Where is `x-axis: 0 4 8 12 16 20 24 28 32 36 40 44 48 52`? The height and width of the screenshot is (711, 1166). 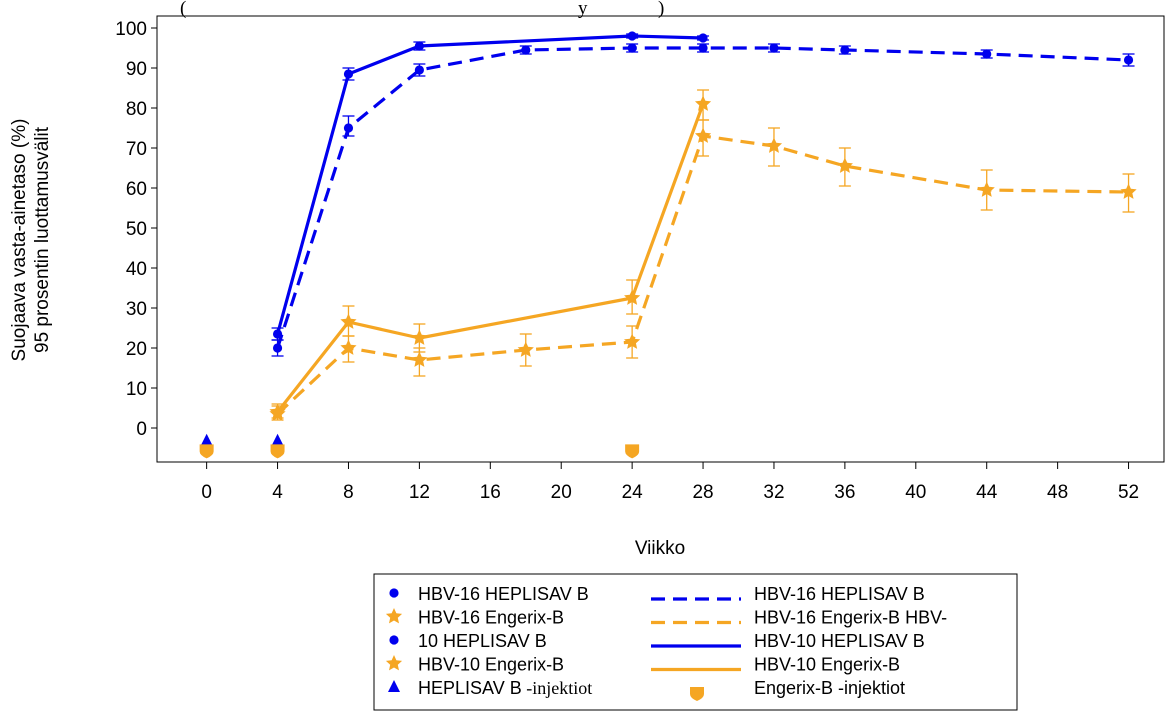 x-axis: 0 4 8 12 16 20 24 28 32 36 40 44 48 52 is located at coordinates (670, 482).